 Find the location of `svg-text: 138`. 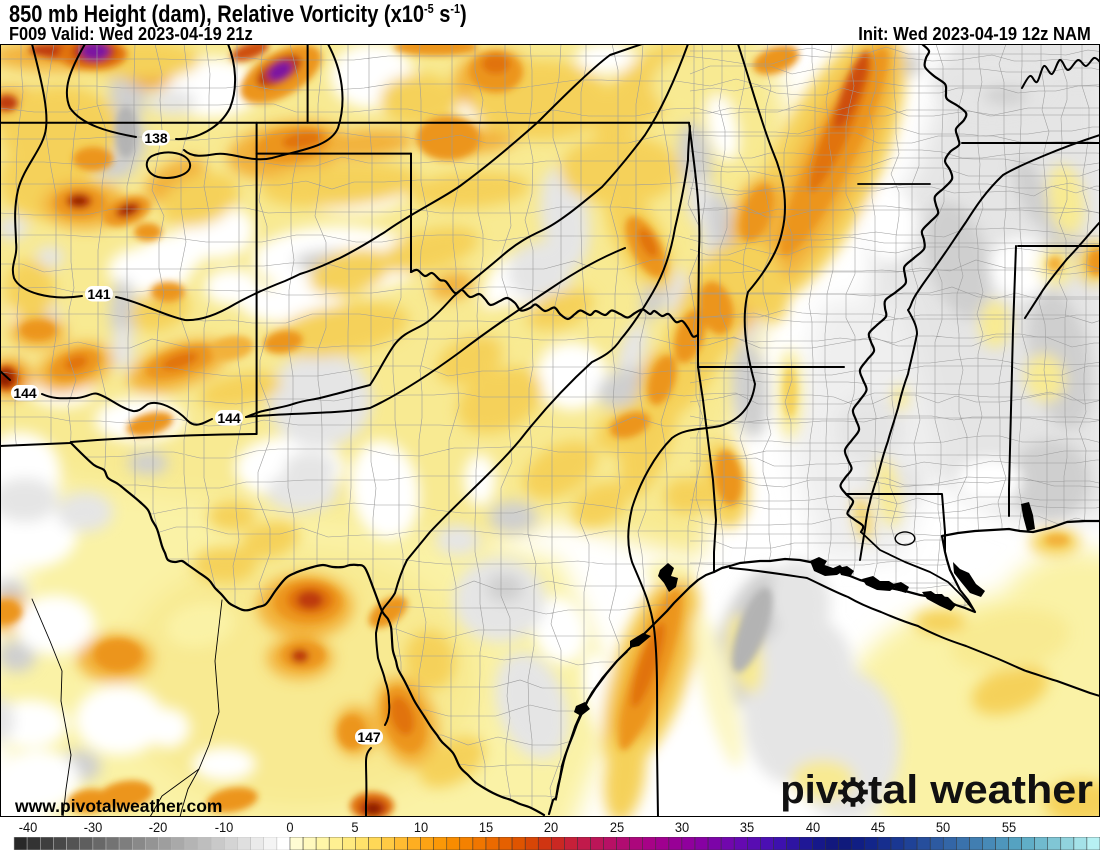

svg-text: 138 is located at coordinates (156, 138).